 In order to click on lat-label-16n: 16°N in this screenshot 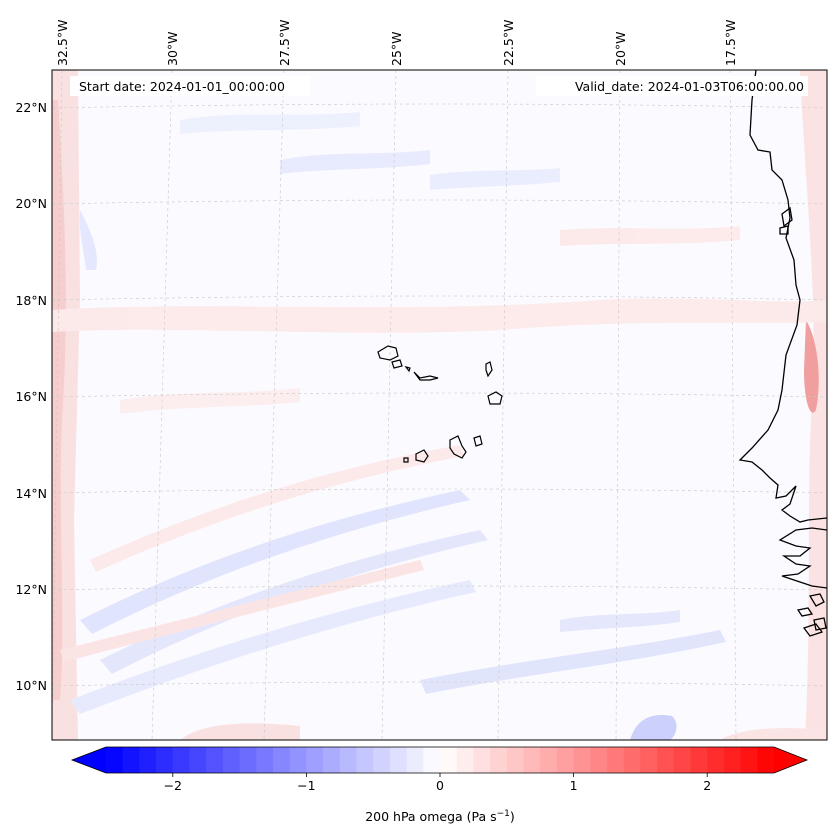, I will do `click(31, 396)`.